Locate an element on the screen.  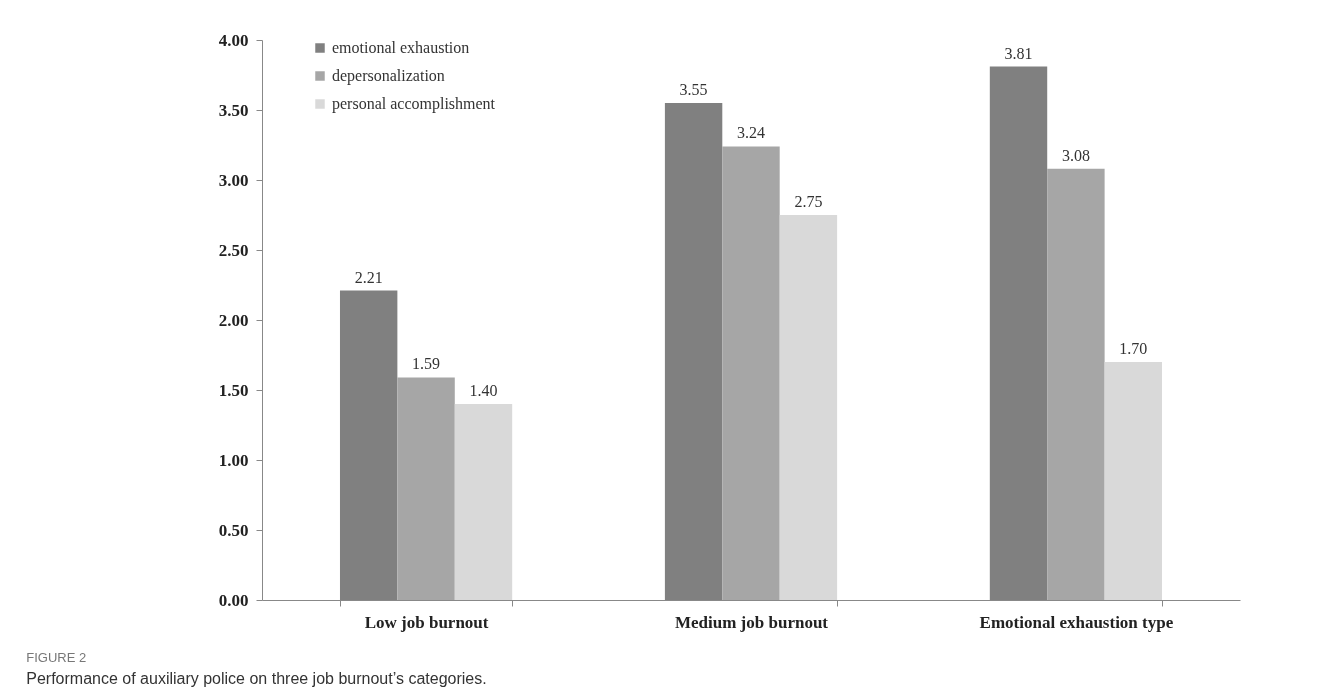
x-tick-label: Medium job burnout is located at coordinates (751, 622).